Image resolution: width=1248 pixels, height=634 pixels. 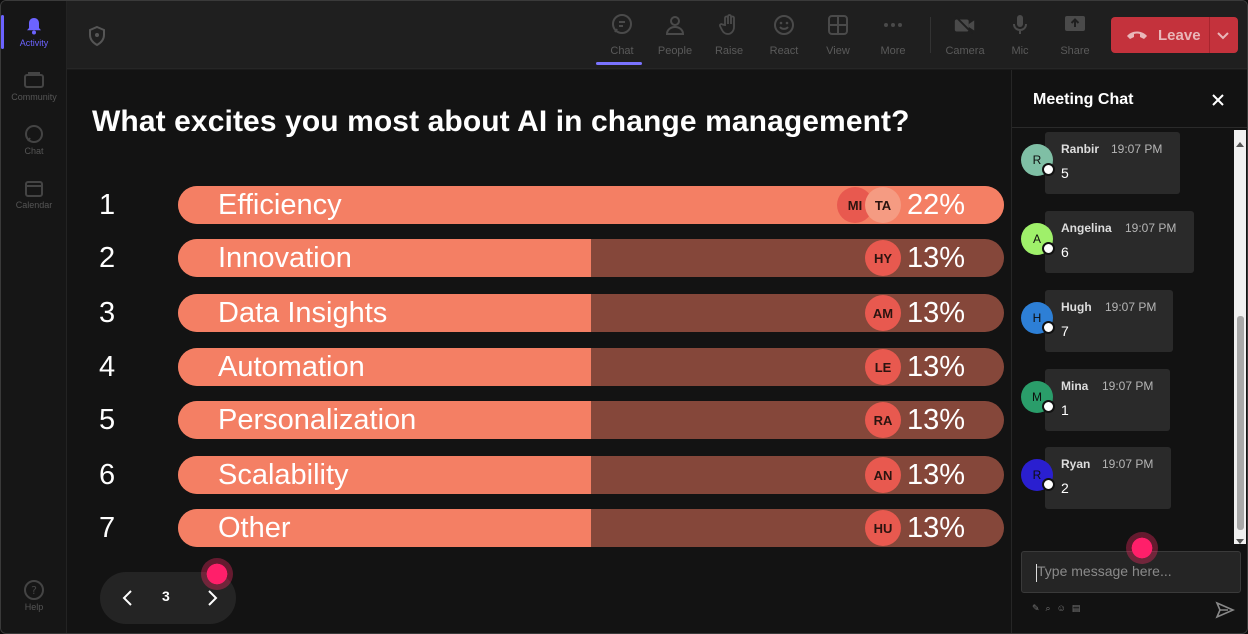 What do you see at coordinates (34, 134) in the screenshot?
I see `chat-icon` at bounding box center [34, 134].